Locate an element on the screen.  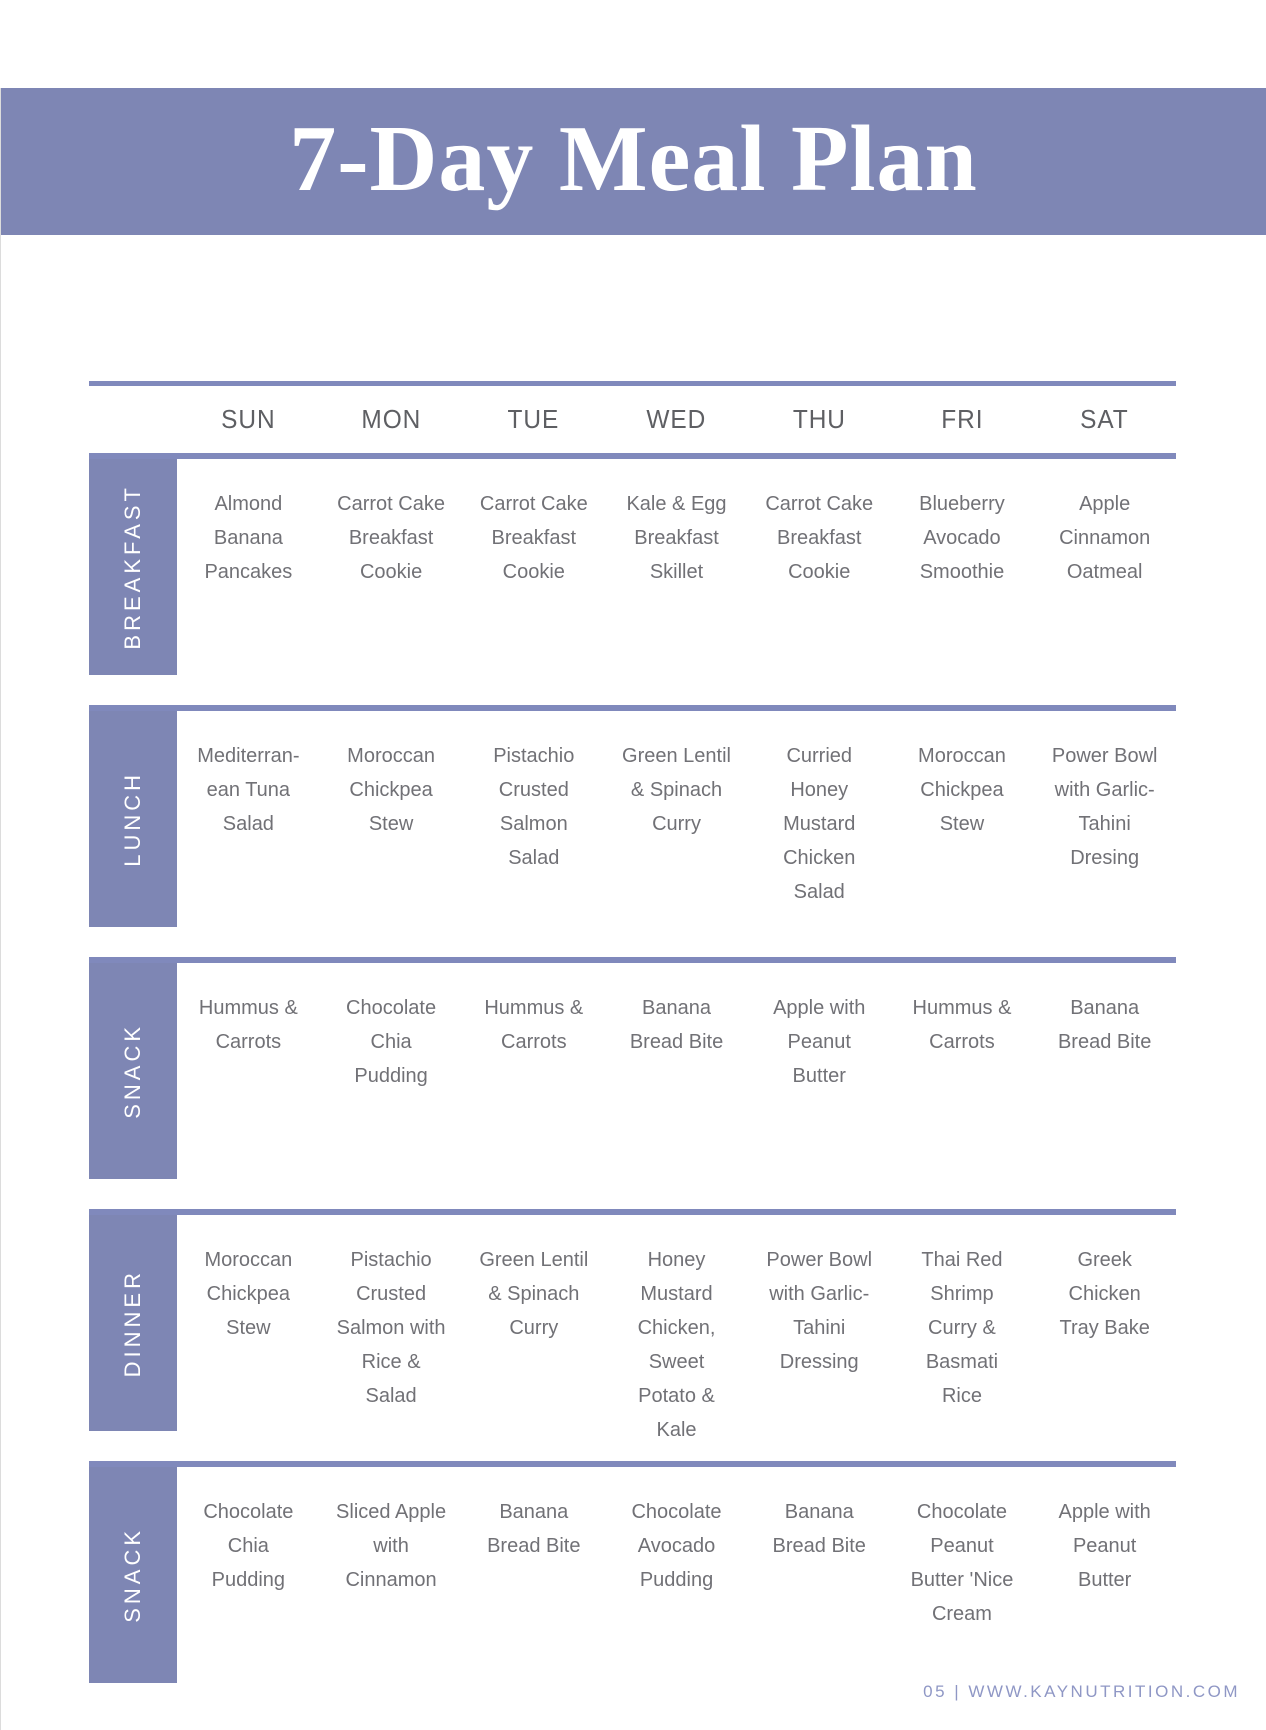
meal-cell: Mediterran-ean Tuna Salad is located at coordinates (248, 790).